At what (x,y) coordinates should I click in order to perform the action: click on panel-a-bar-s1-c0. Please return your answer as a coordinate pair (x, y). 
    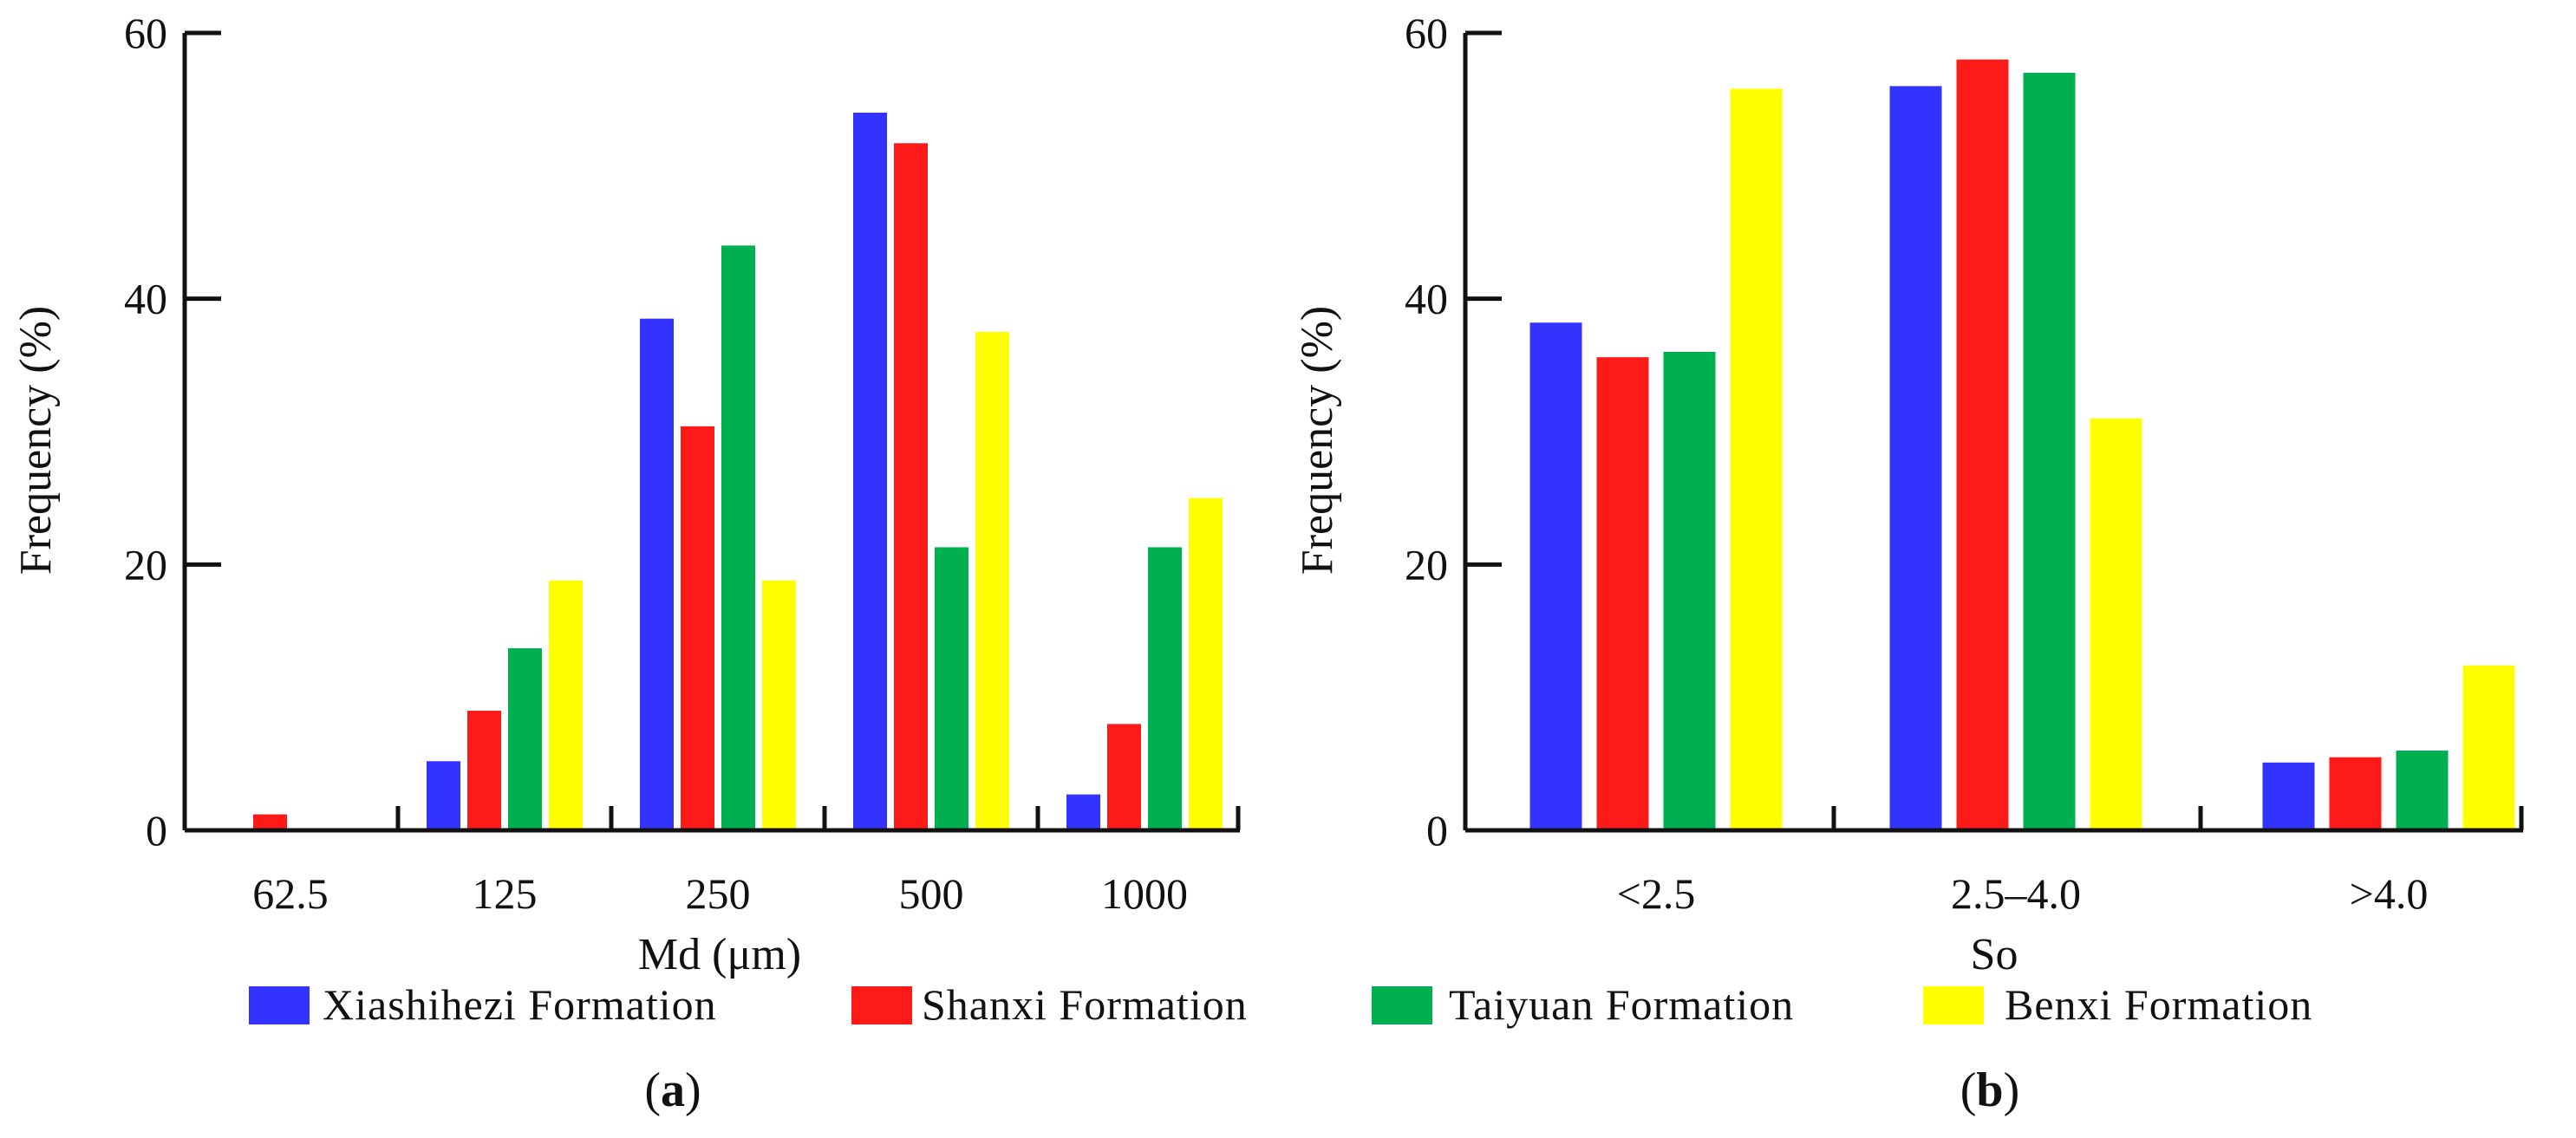
    Looking at the image, I should click on (270, 822).